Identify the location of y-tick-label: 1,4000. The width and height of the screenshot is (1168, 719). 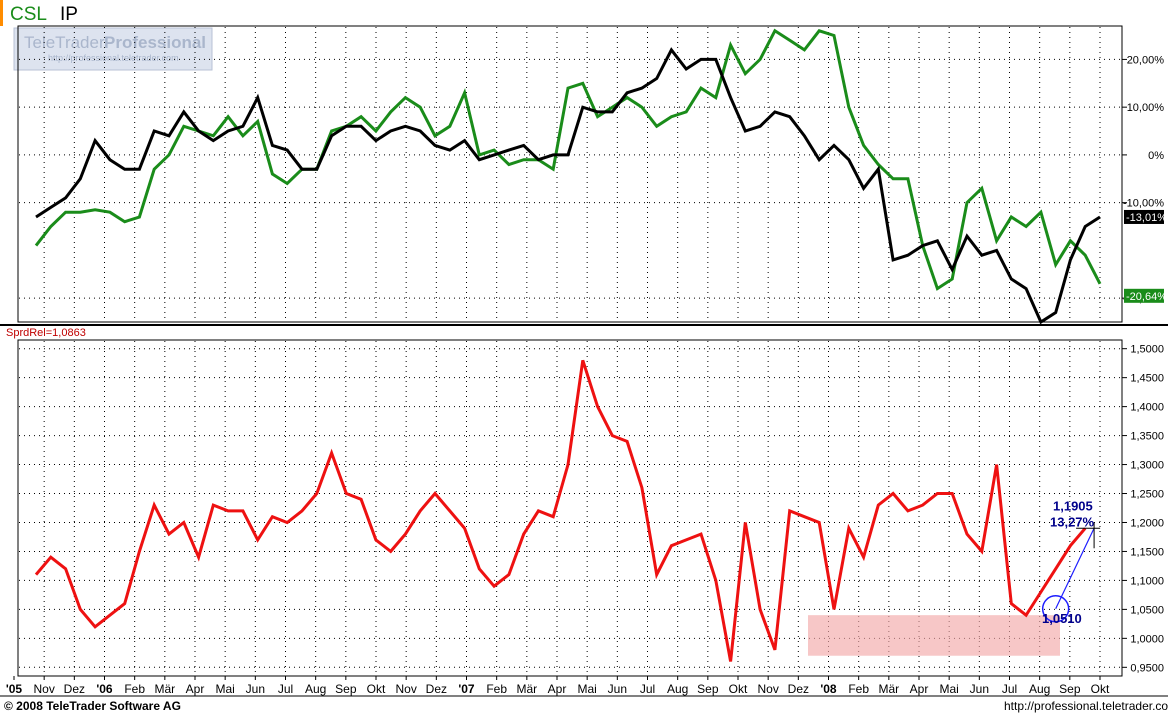
(1147, 408).